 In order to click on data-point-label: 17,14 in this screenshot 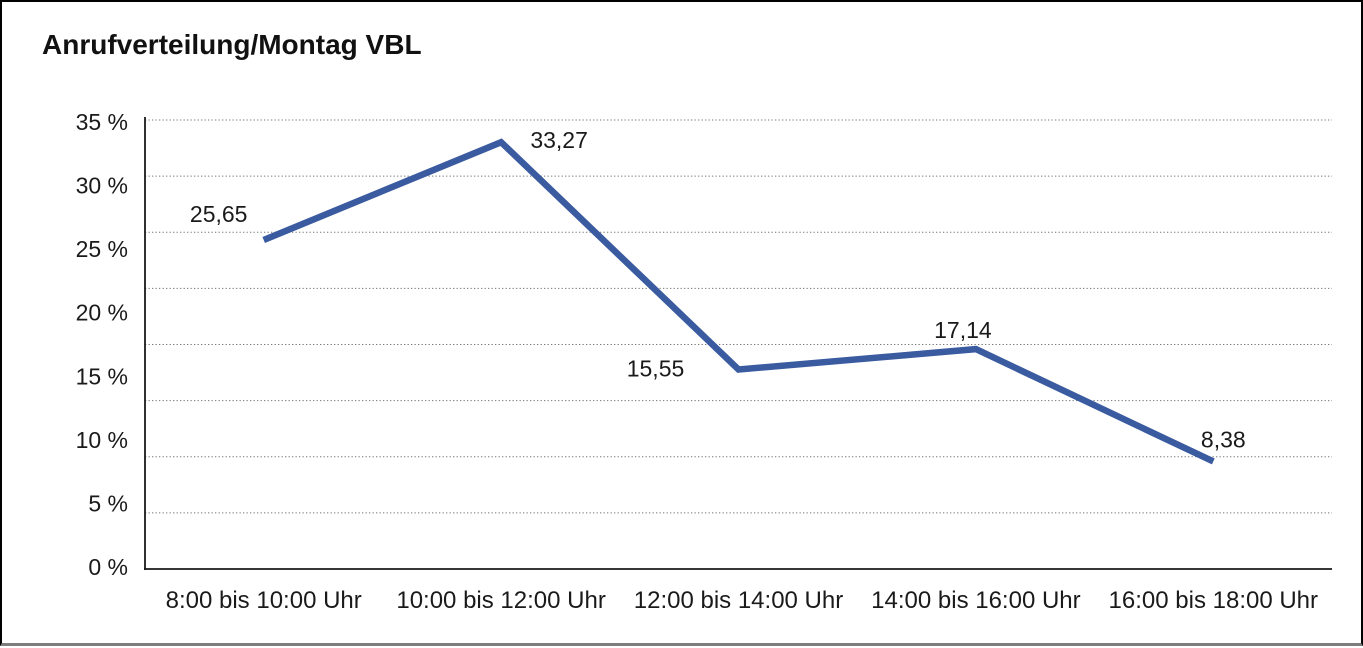, I will do `click(963, 330)`.